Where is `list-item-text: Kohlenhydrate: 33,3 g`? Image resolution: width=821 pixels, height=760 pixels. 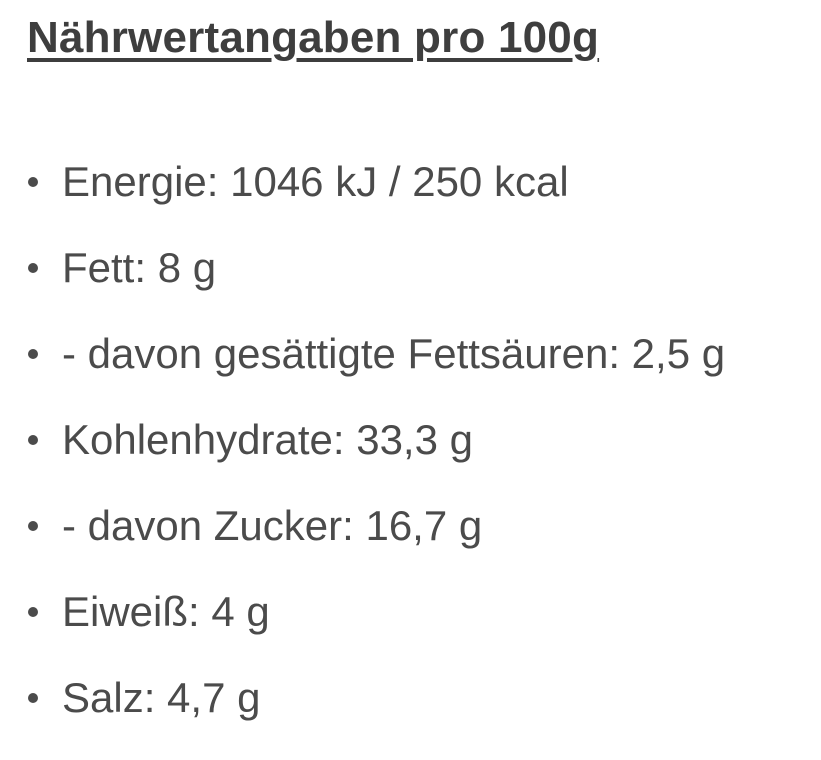 list-item-text: Kohlenhydrate: 33,3 g is located at coordinates (267, 439).